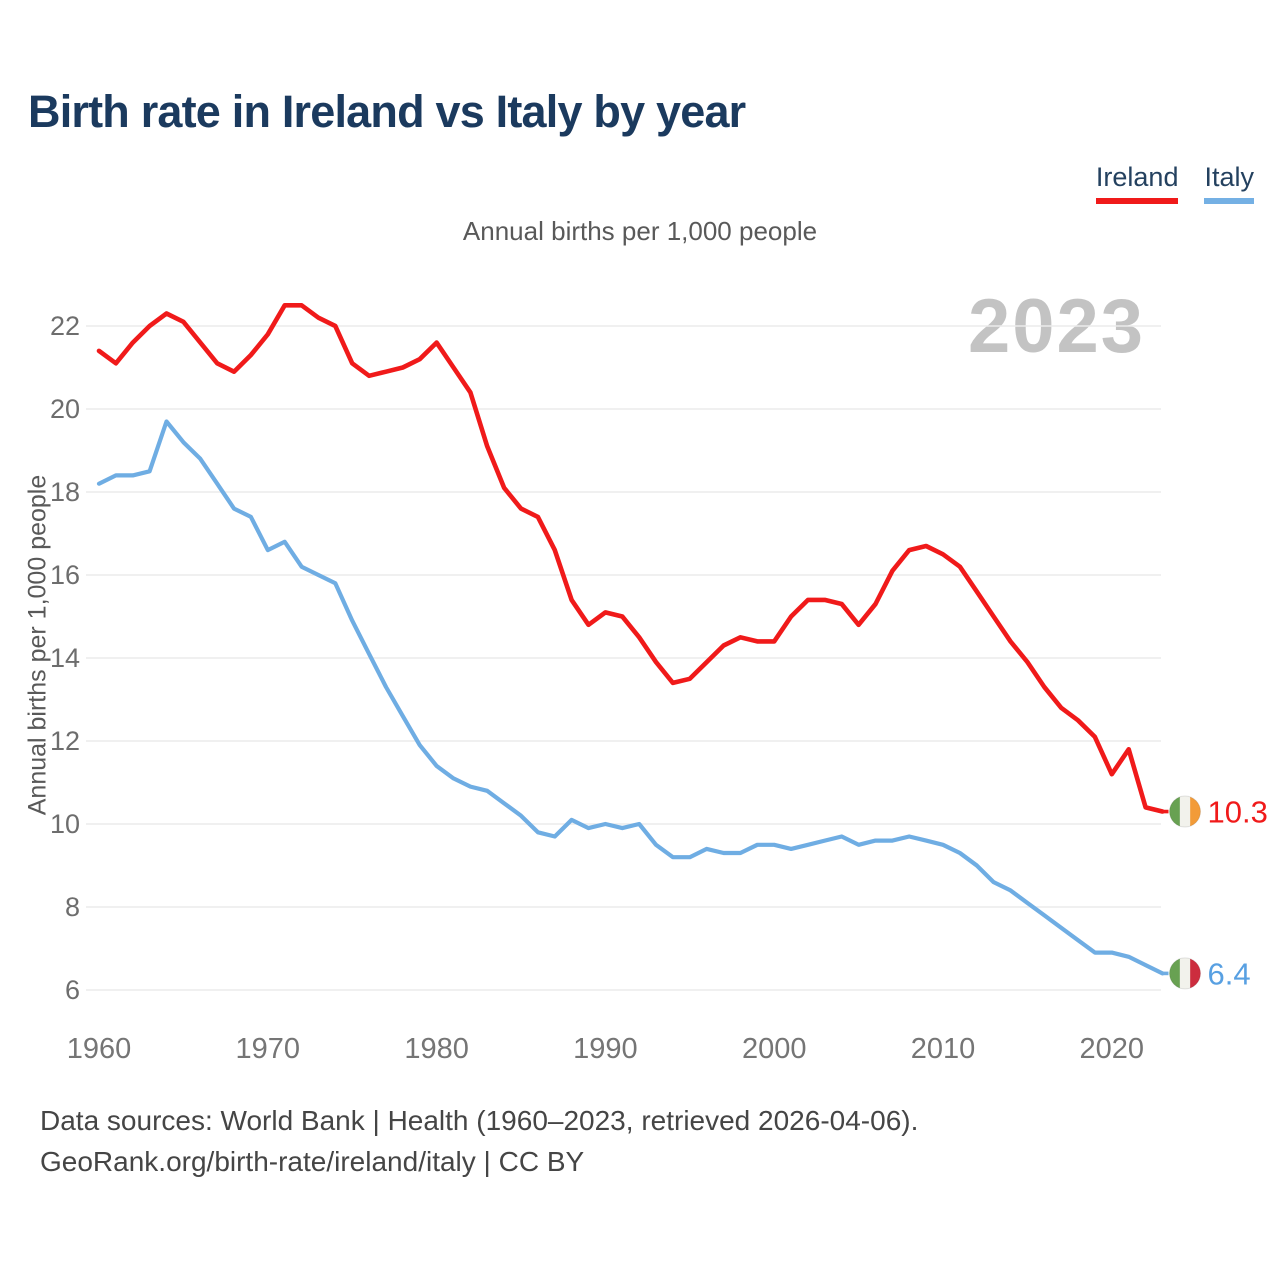  I want to click on x-tick-label: 1970, so click(268, 1049).